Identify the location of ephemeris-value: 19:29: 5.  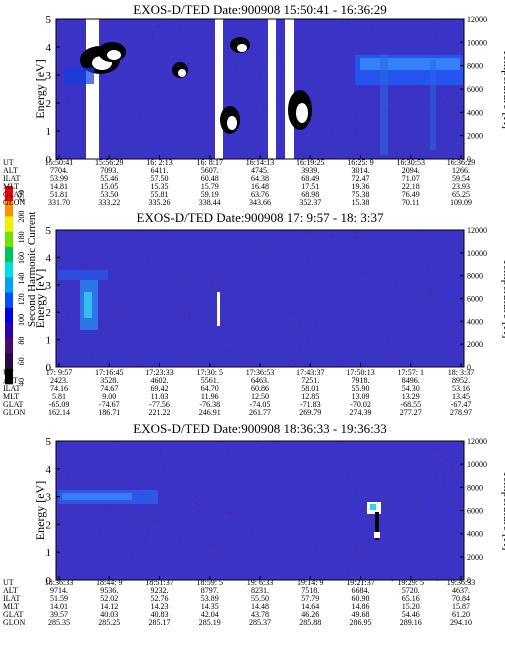
(411, 582).